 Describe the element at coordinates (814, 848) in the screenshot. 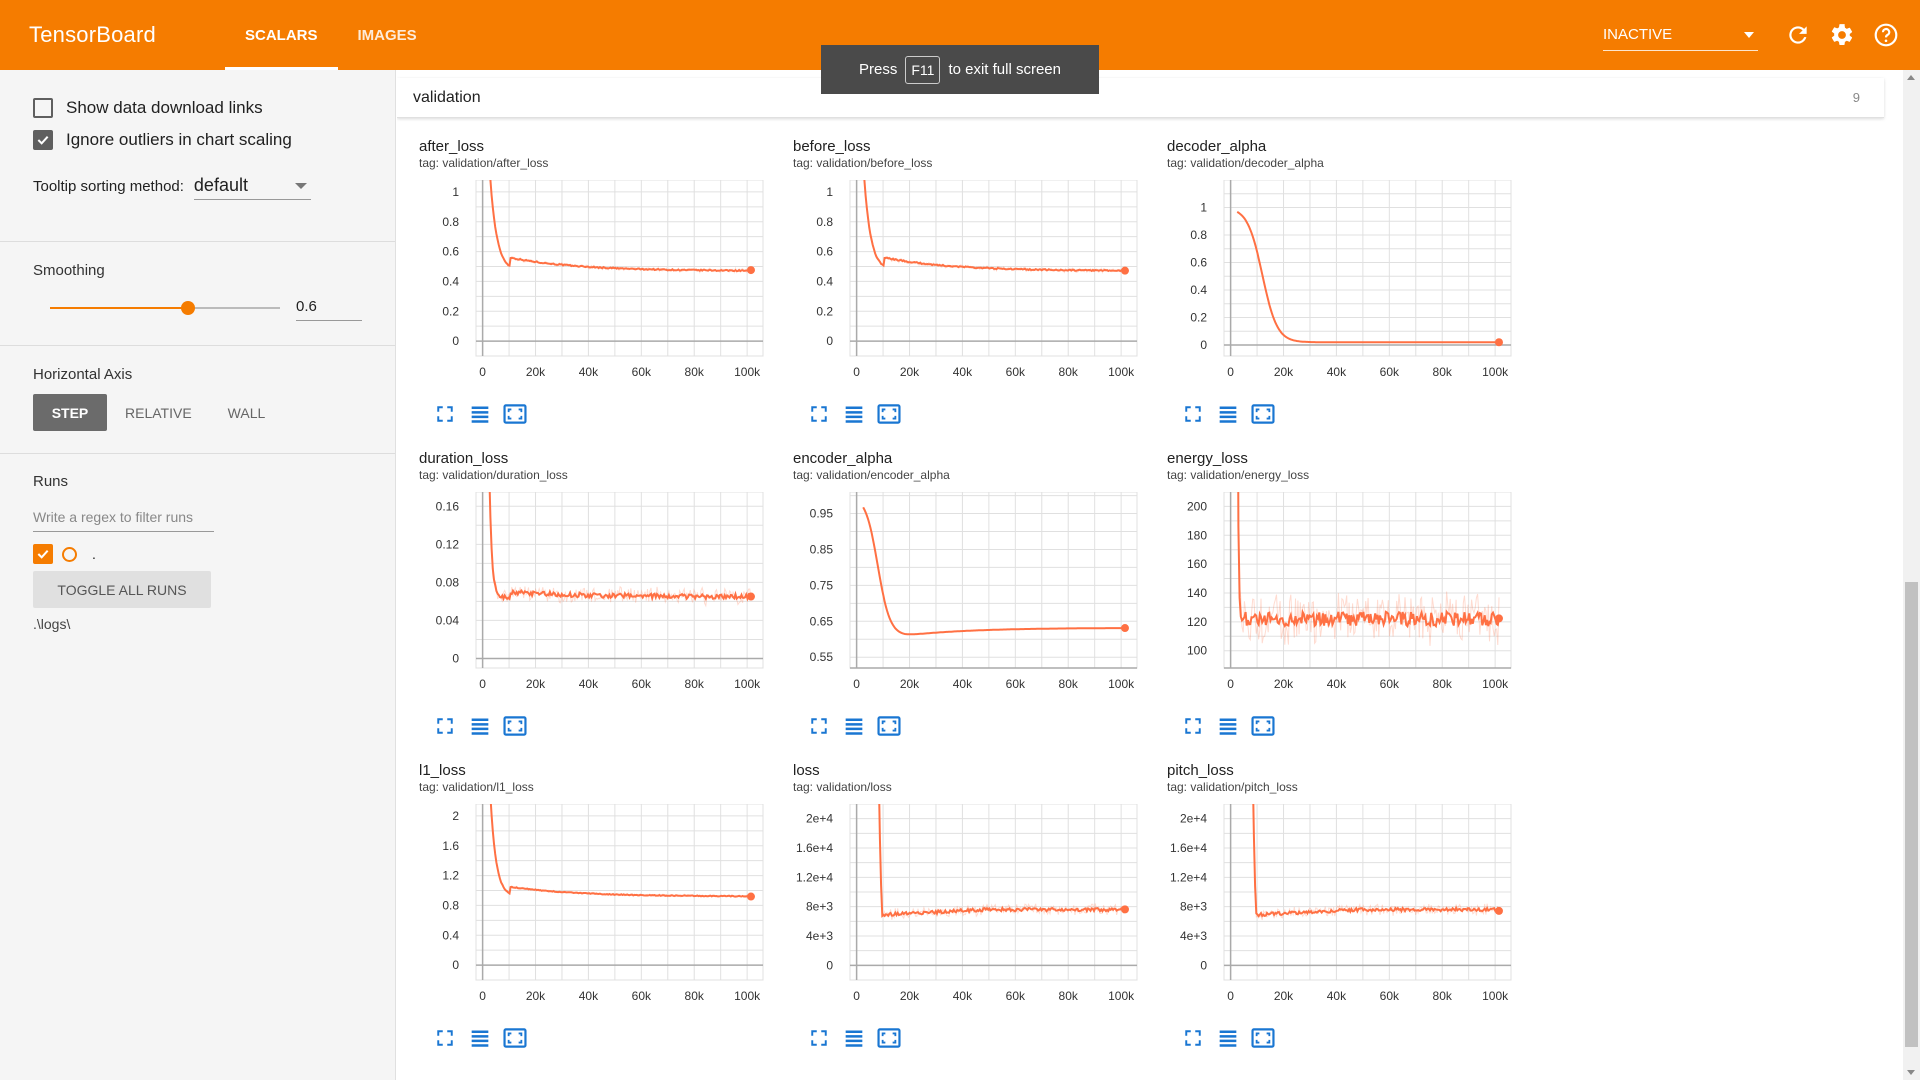

I see `y-tick-label: 1.6e+4` at that location.